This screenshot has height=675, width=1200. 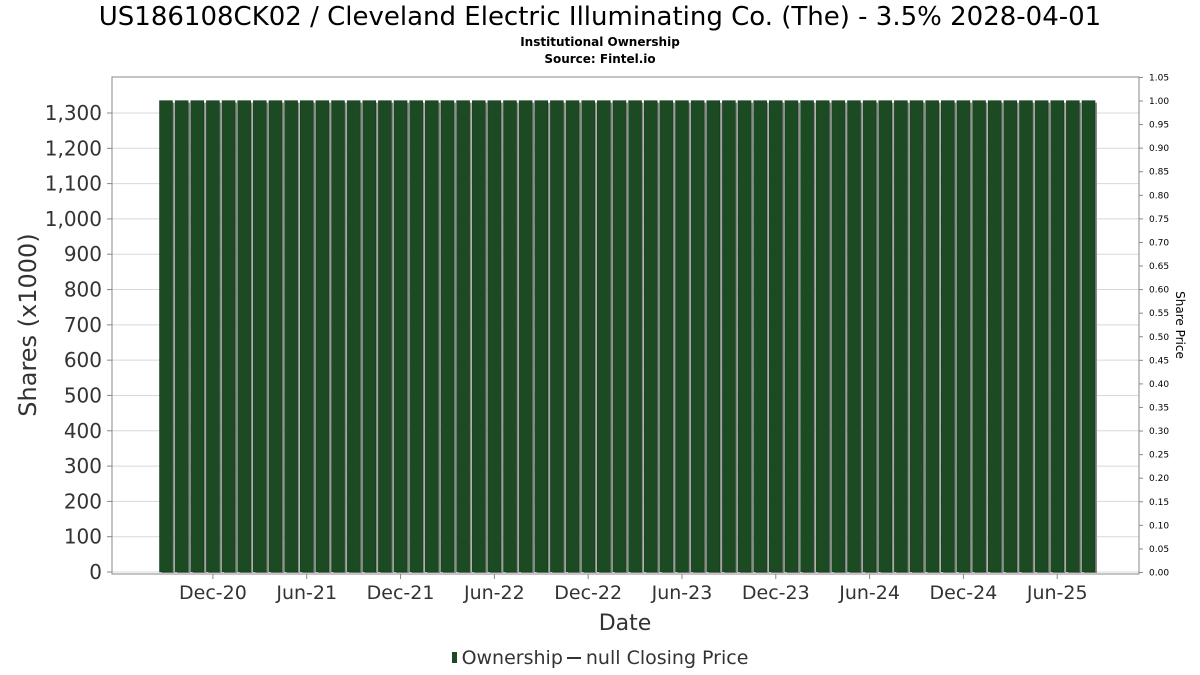 I want to click on y2-tick-label: 0.60, so click(x=1159, y=291).